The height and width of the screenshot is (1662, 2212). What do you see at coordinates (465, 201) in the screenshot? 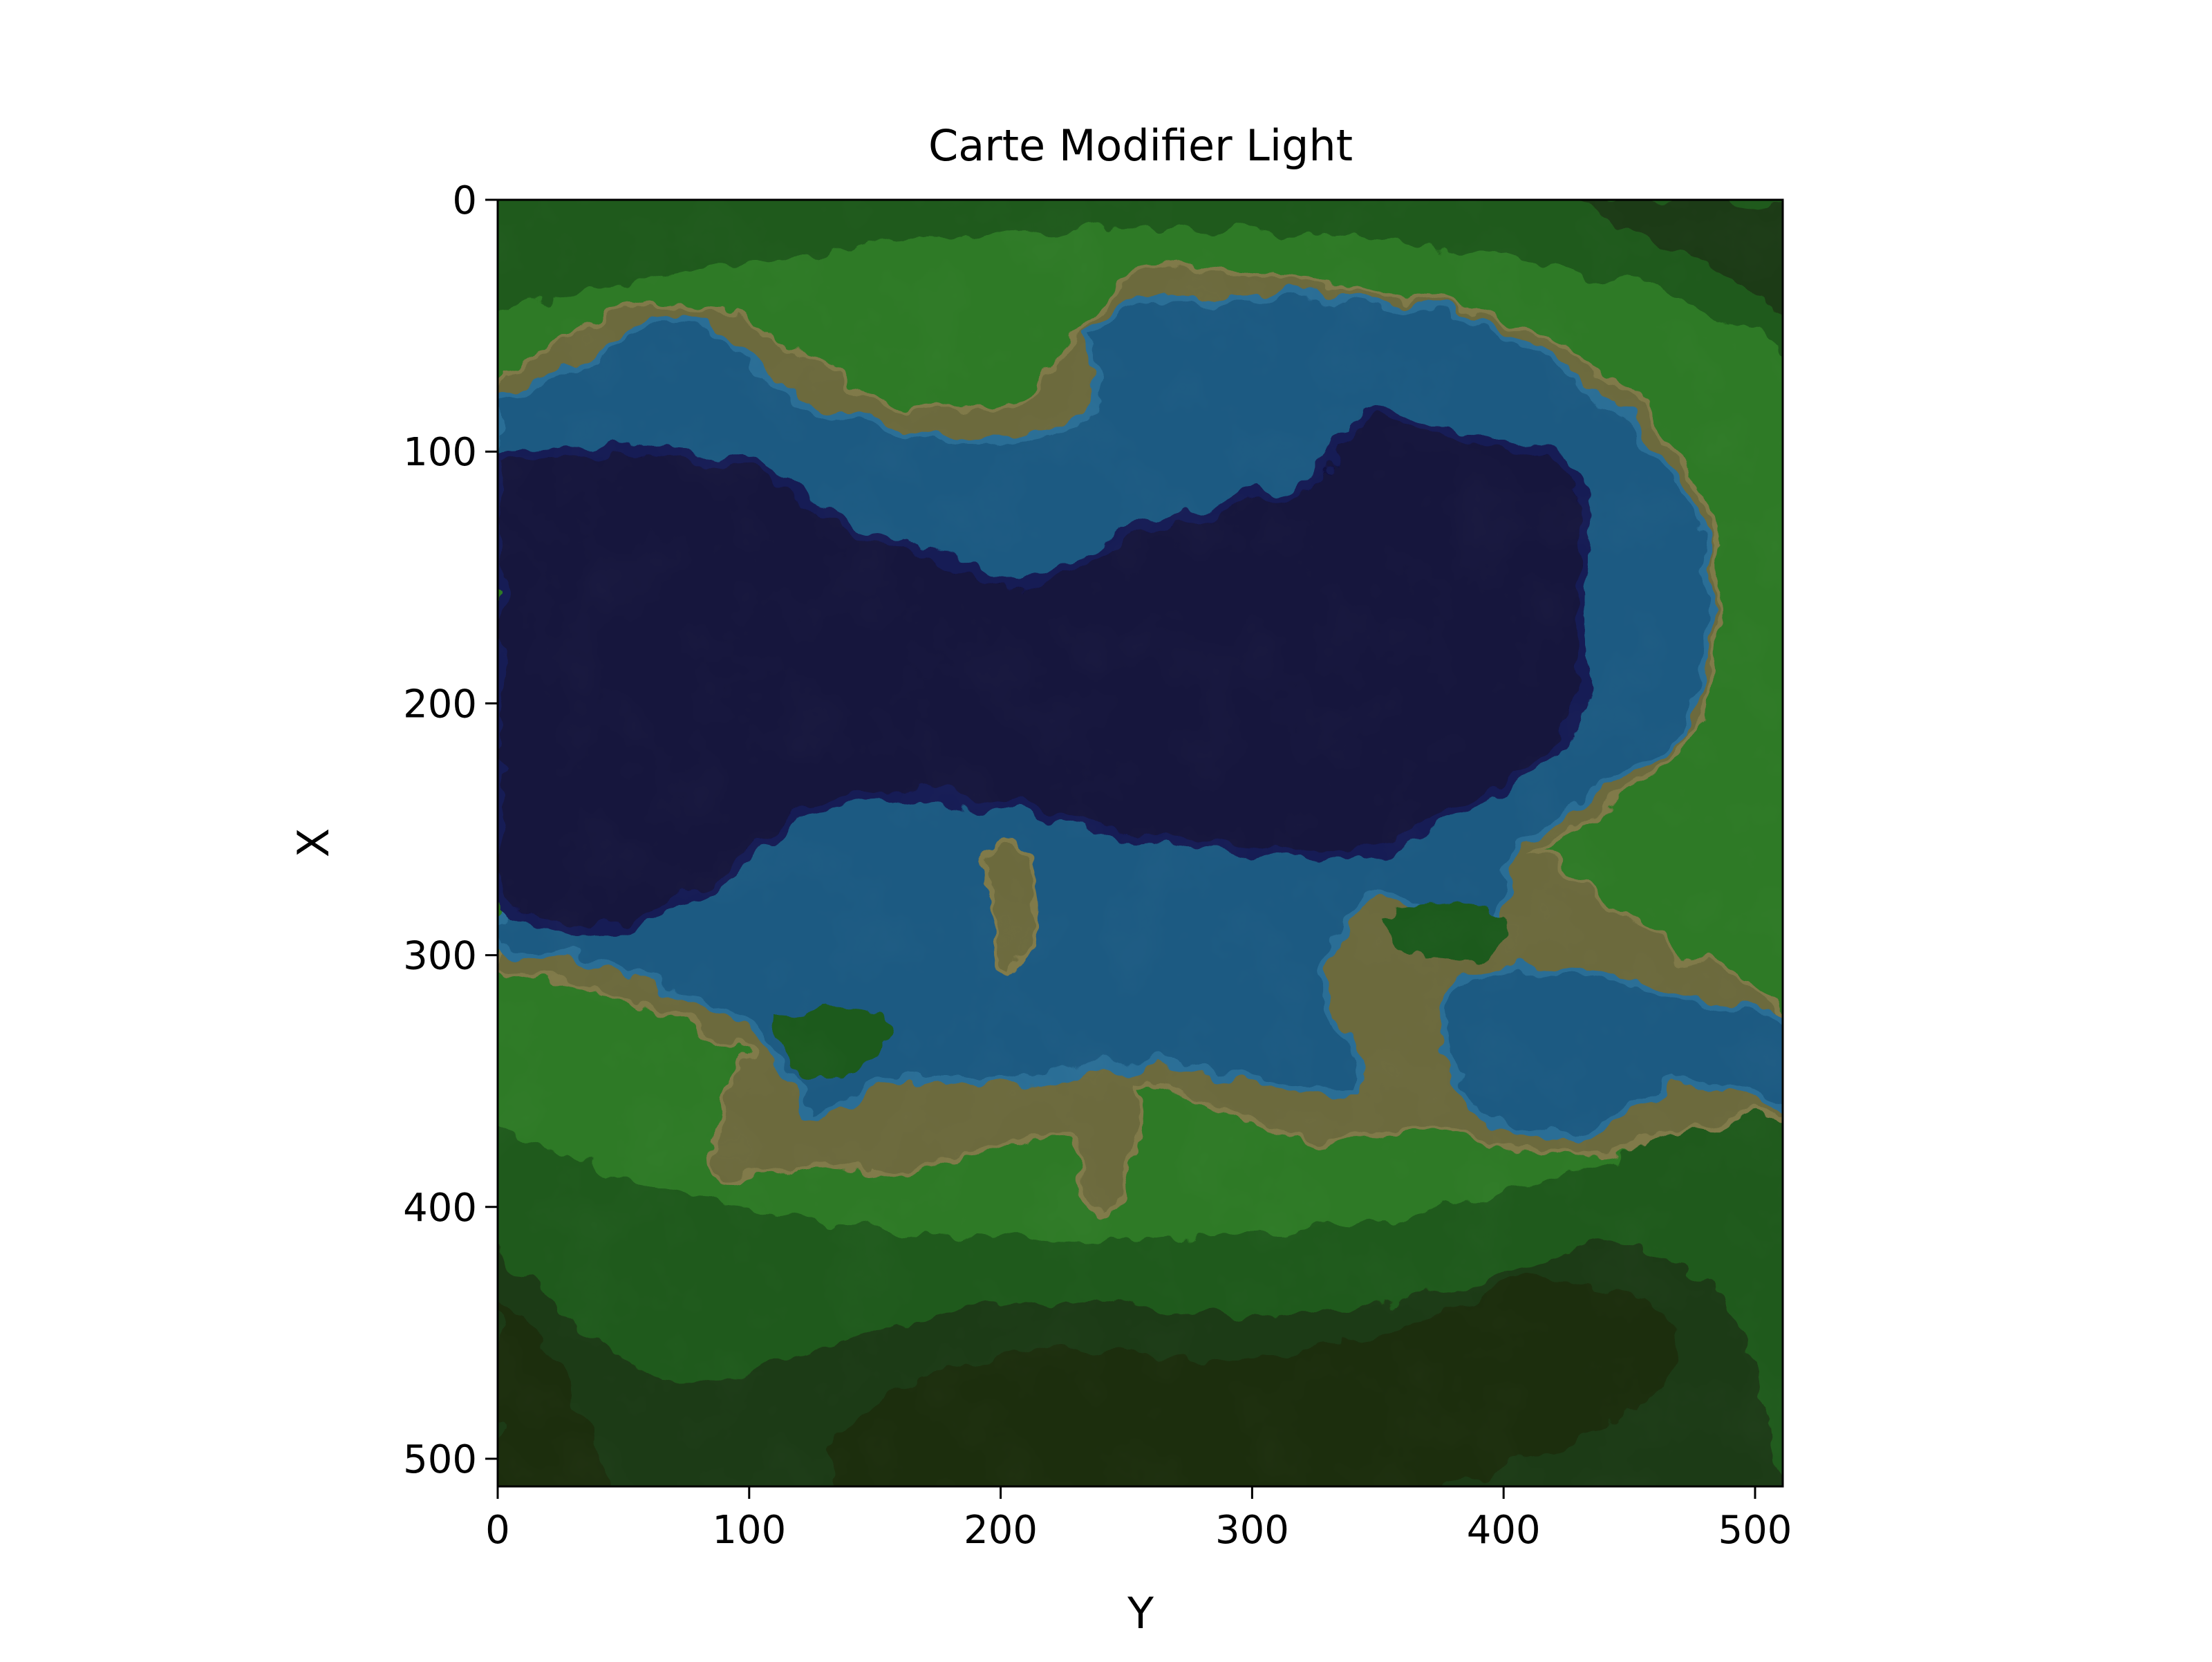
I see `y-tick-label: 0` at bounding box center [465, 201].